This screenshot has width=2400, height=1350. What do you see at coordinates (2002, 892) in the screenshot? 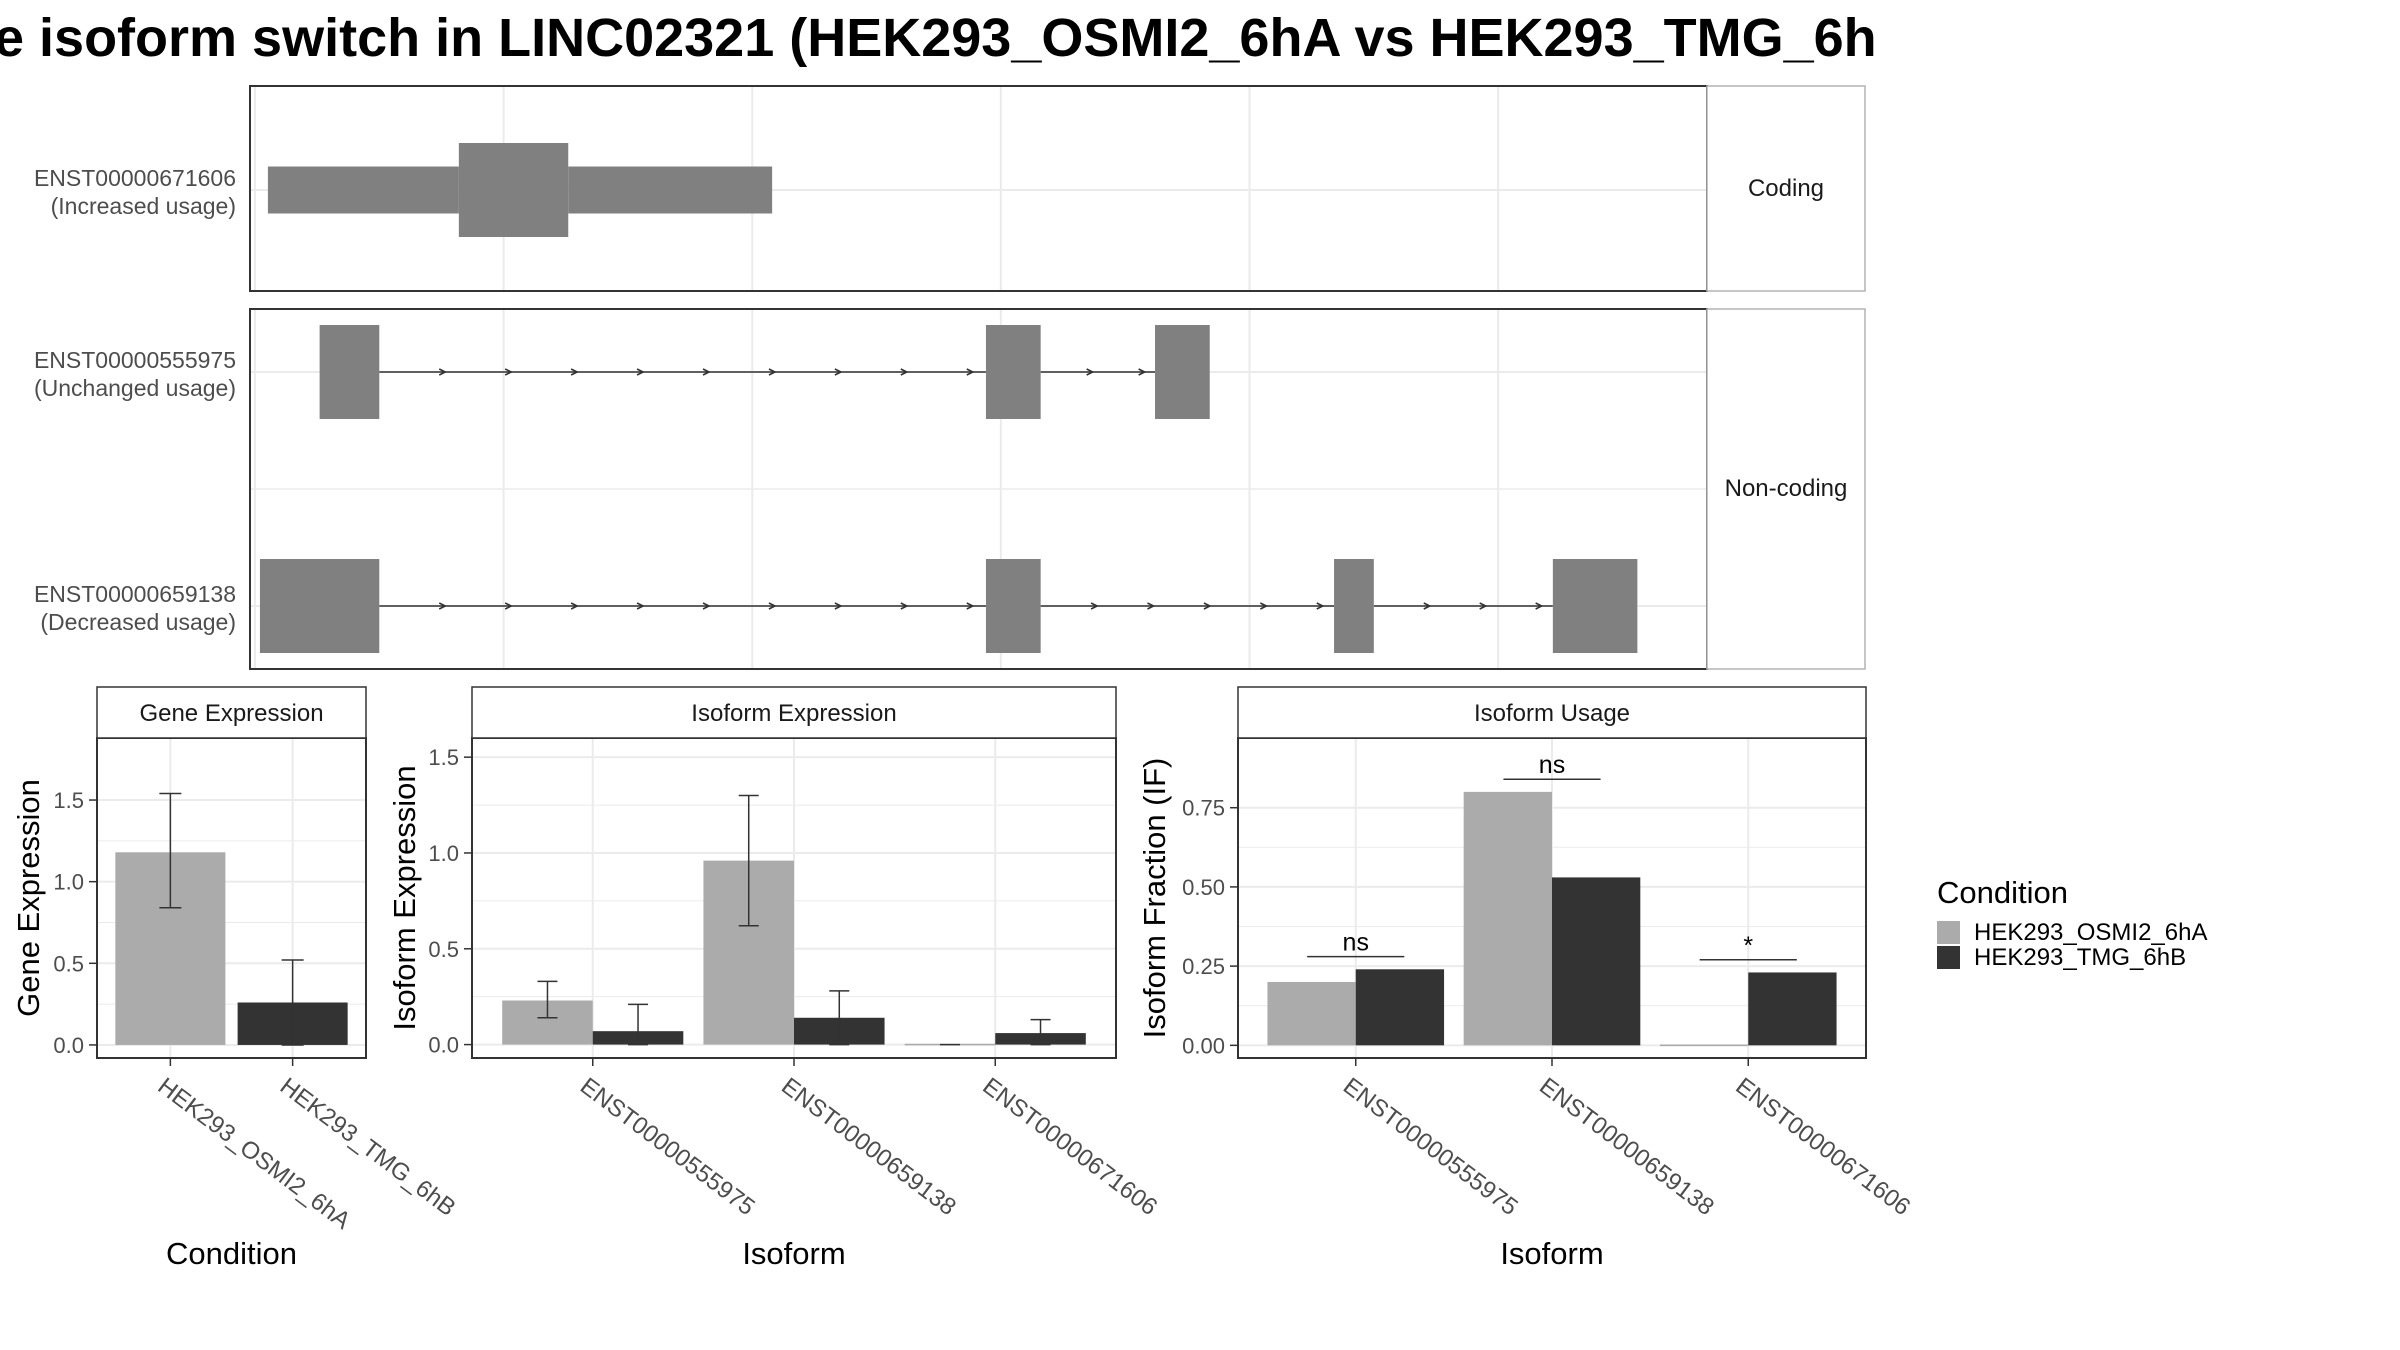
I see `legend-title: Condition` at bounding box center [2002, 892].